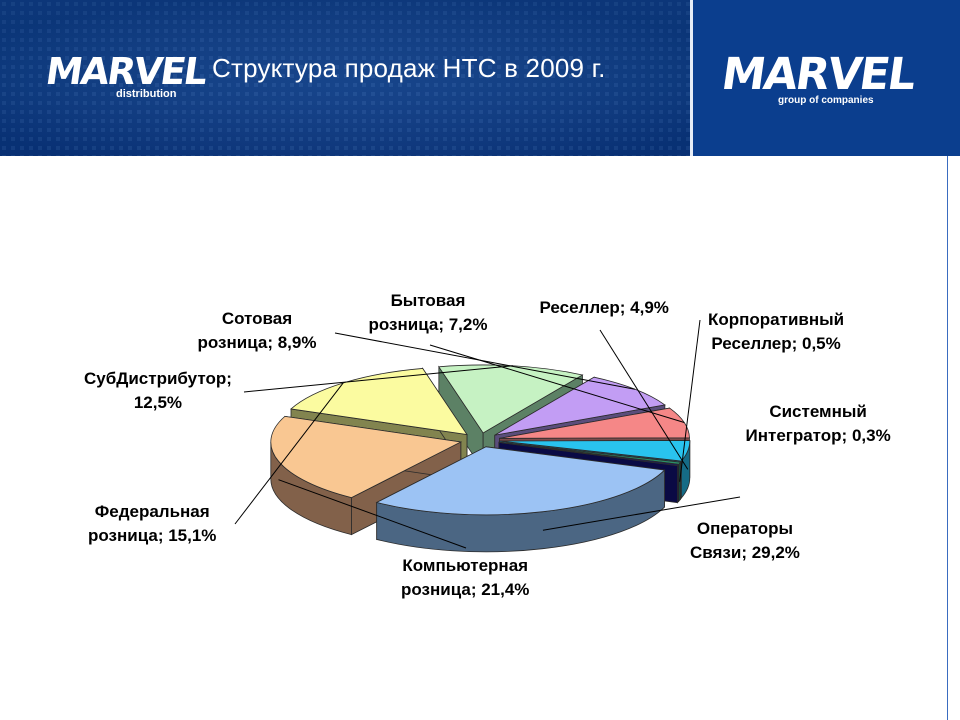  I want to click on slice-label-cellular-retail: Сотовая розница; 8,9%, so click(257, 331).